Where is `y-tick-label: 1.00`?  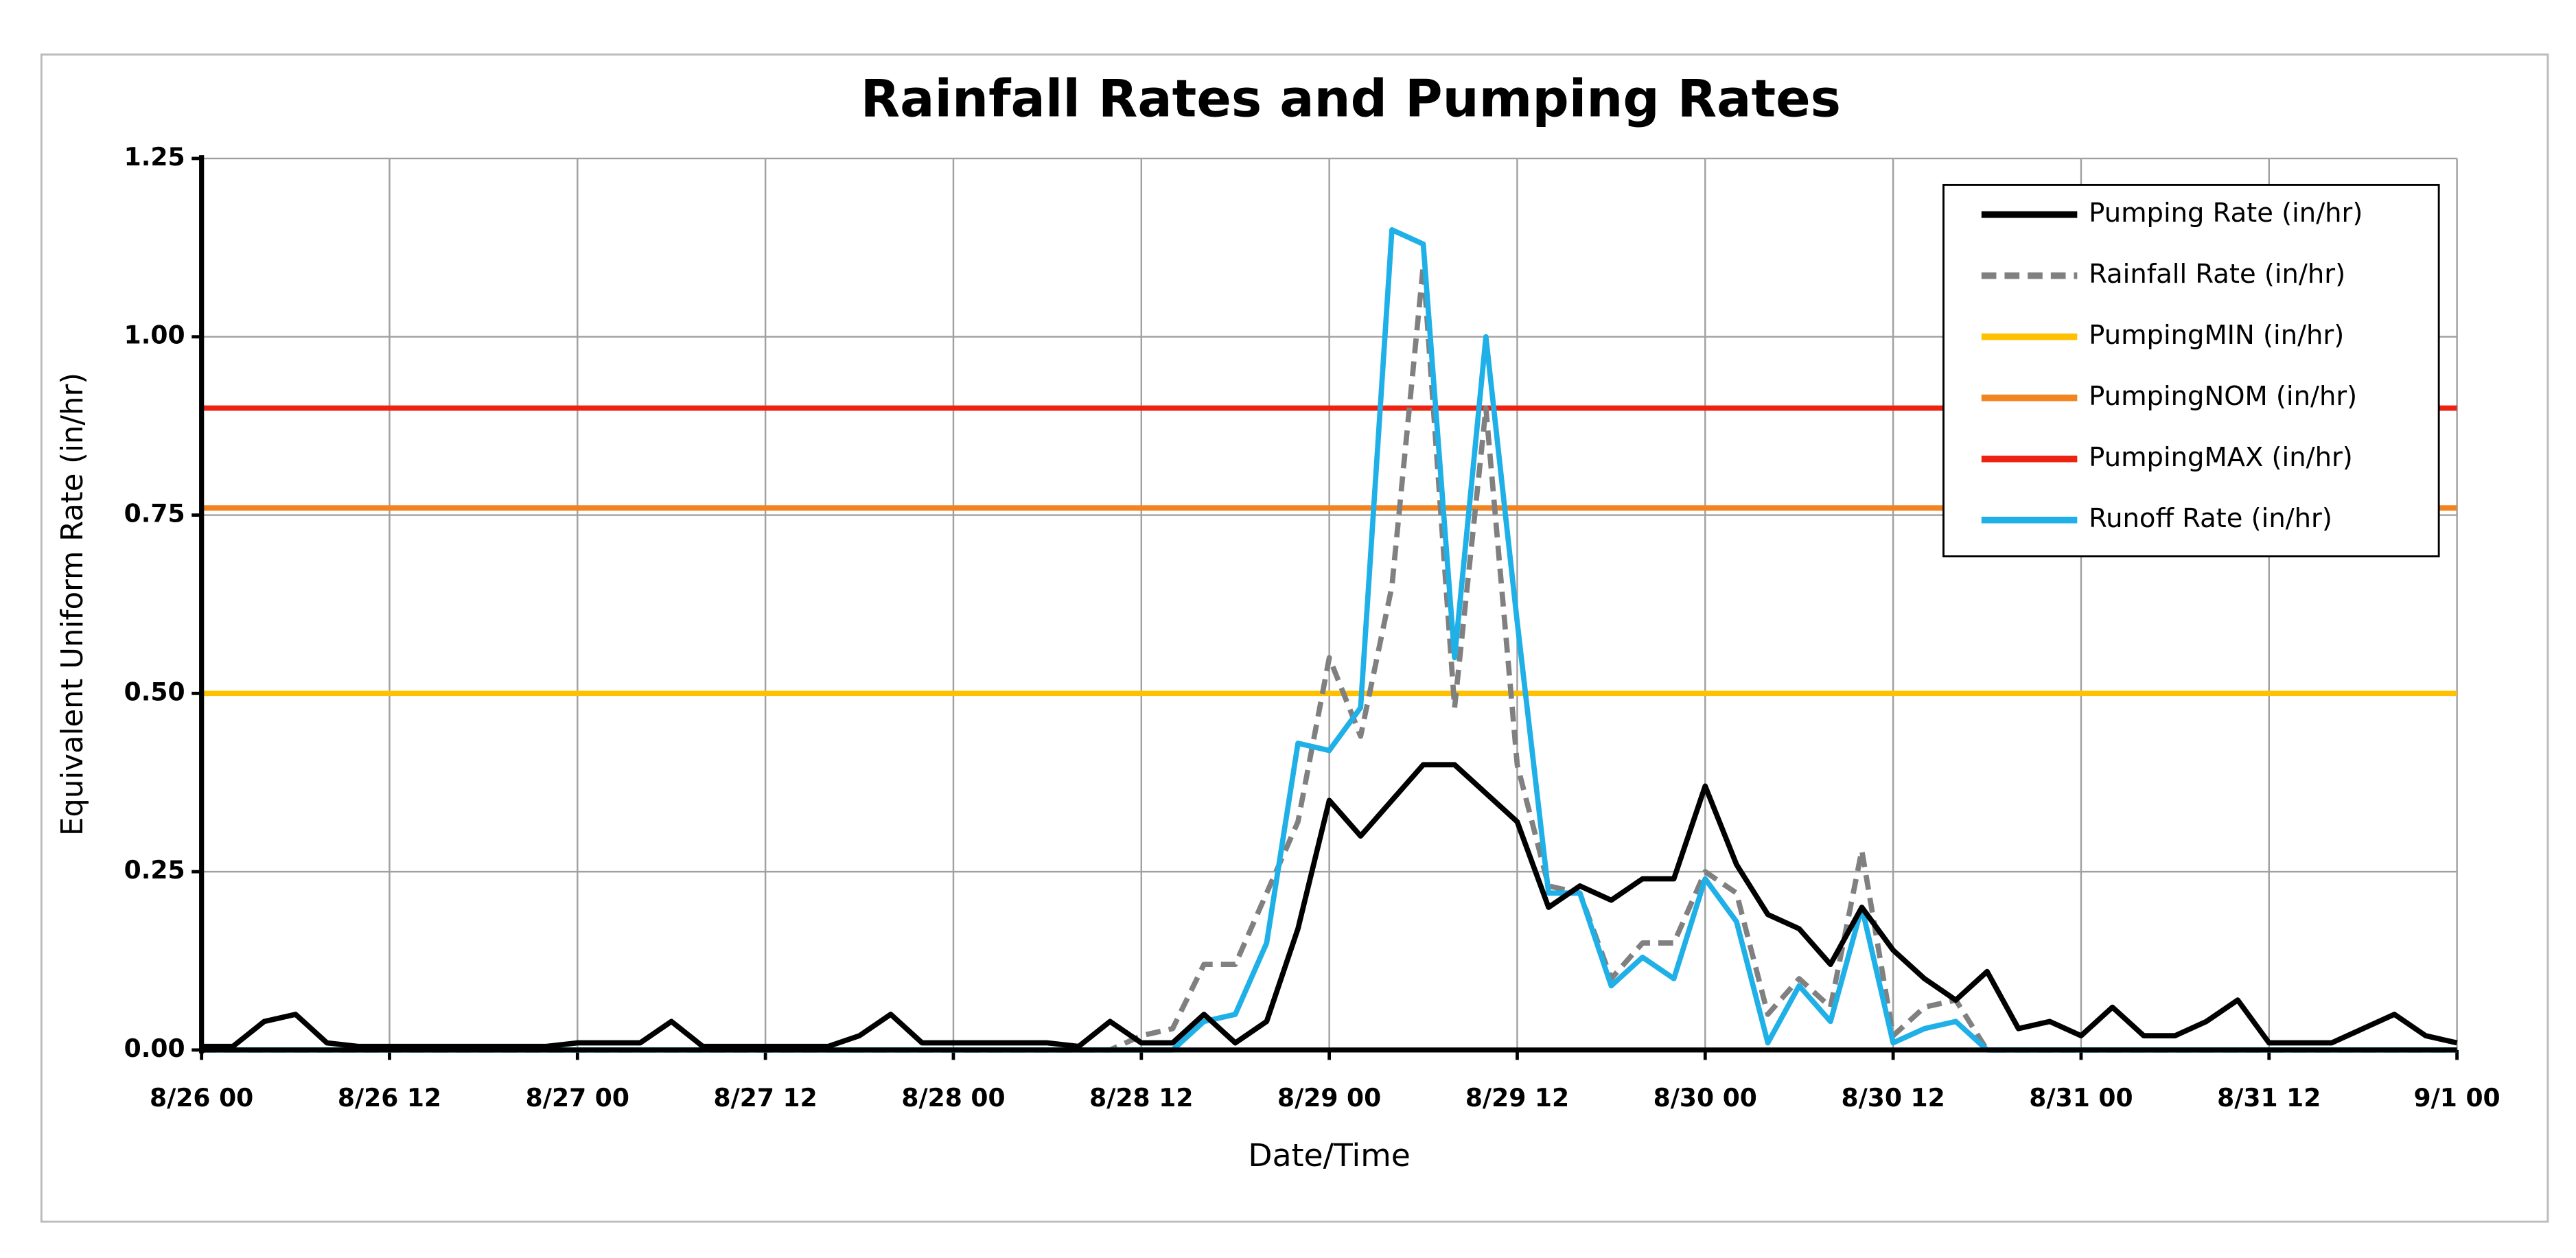 y-tick-label: 1.00 is located at coordinates (154, 336).